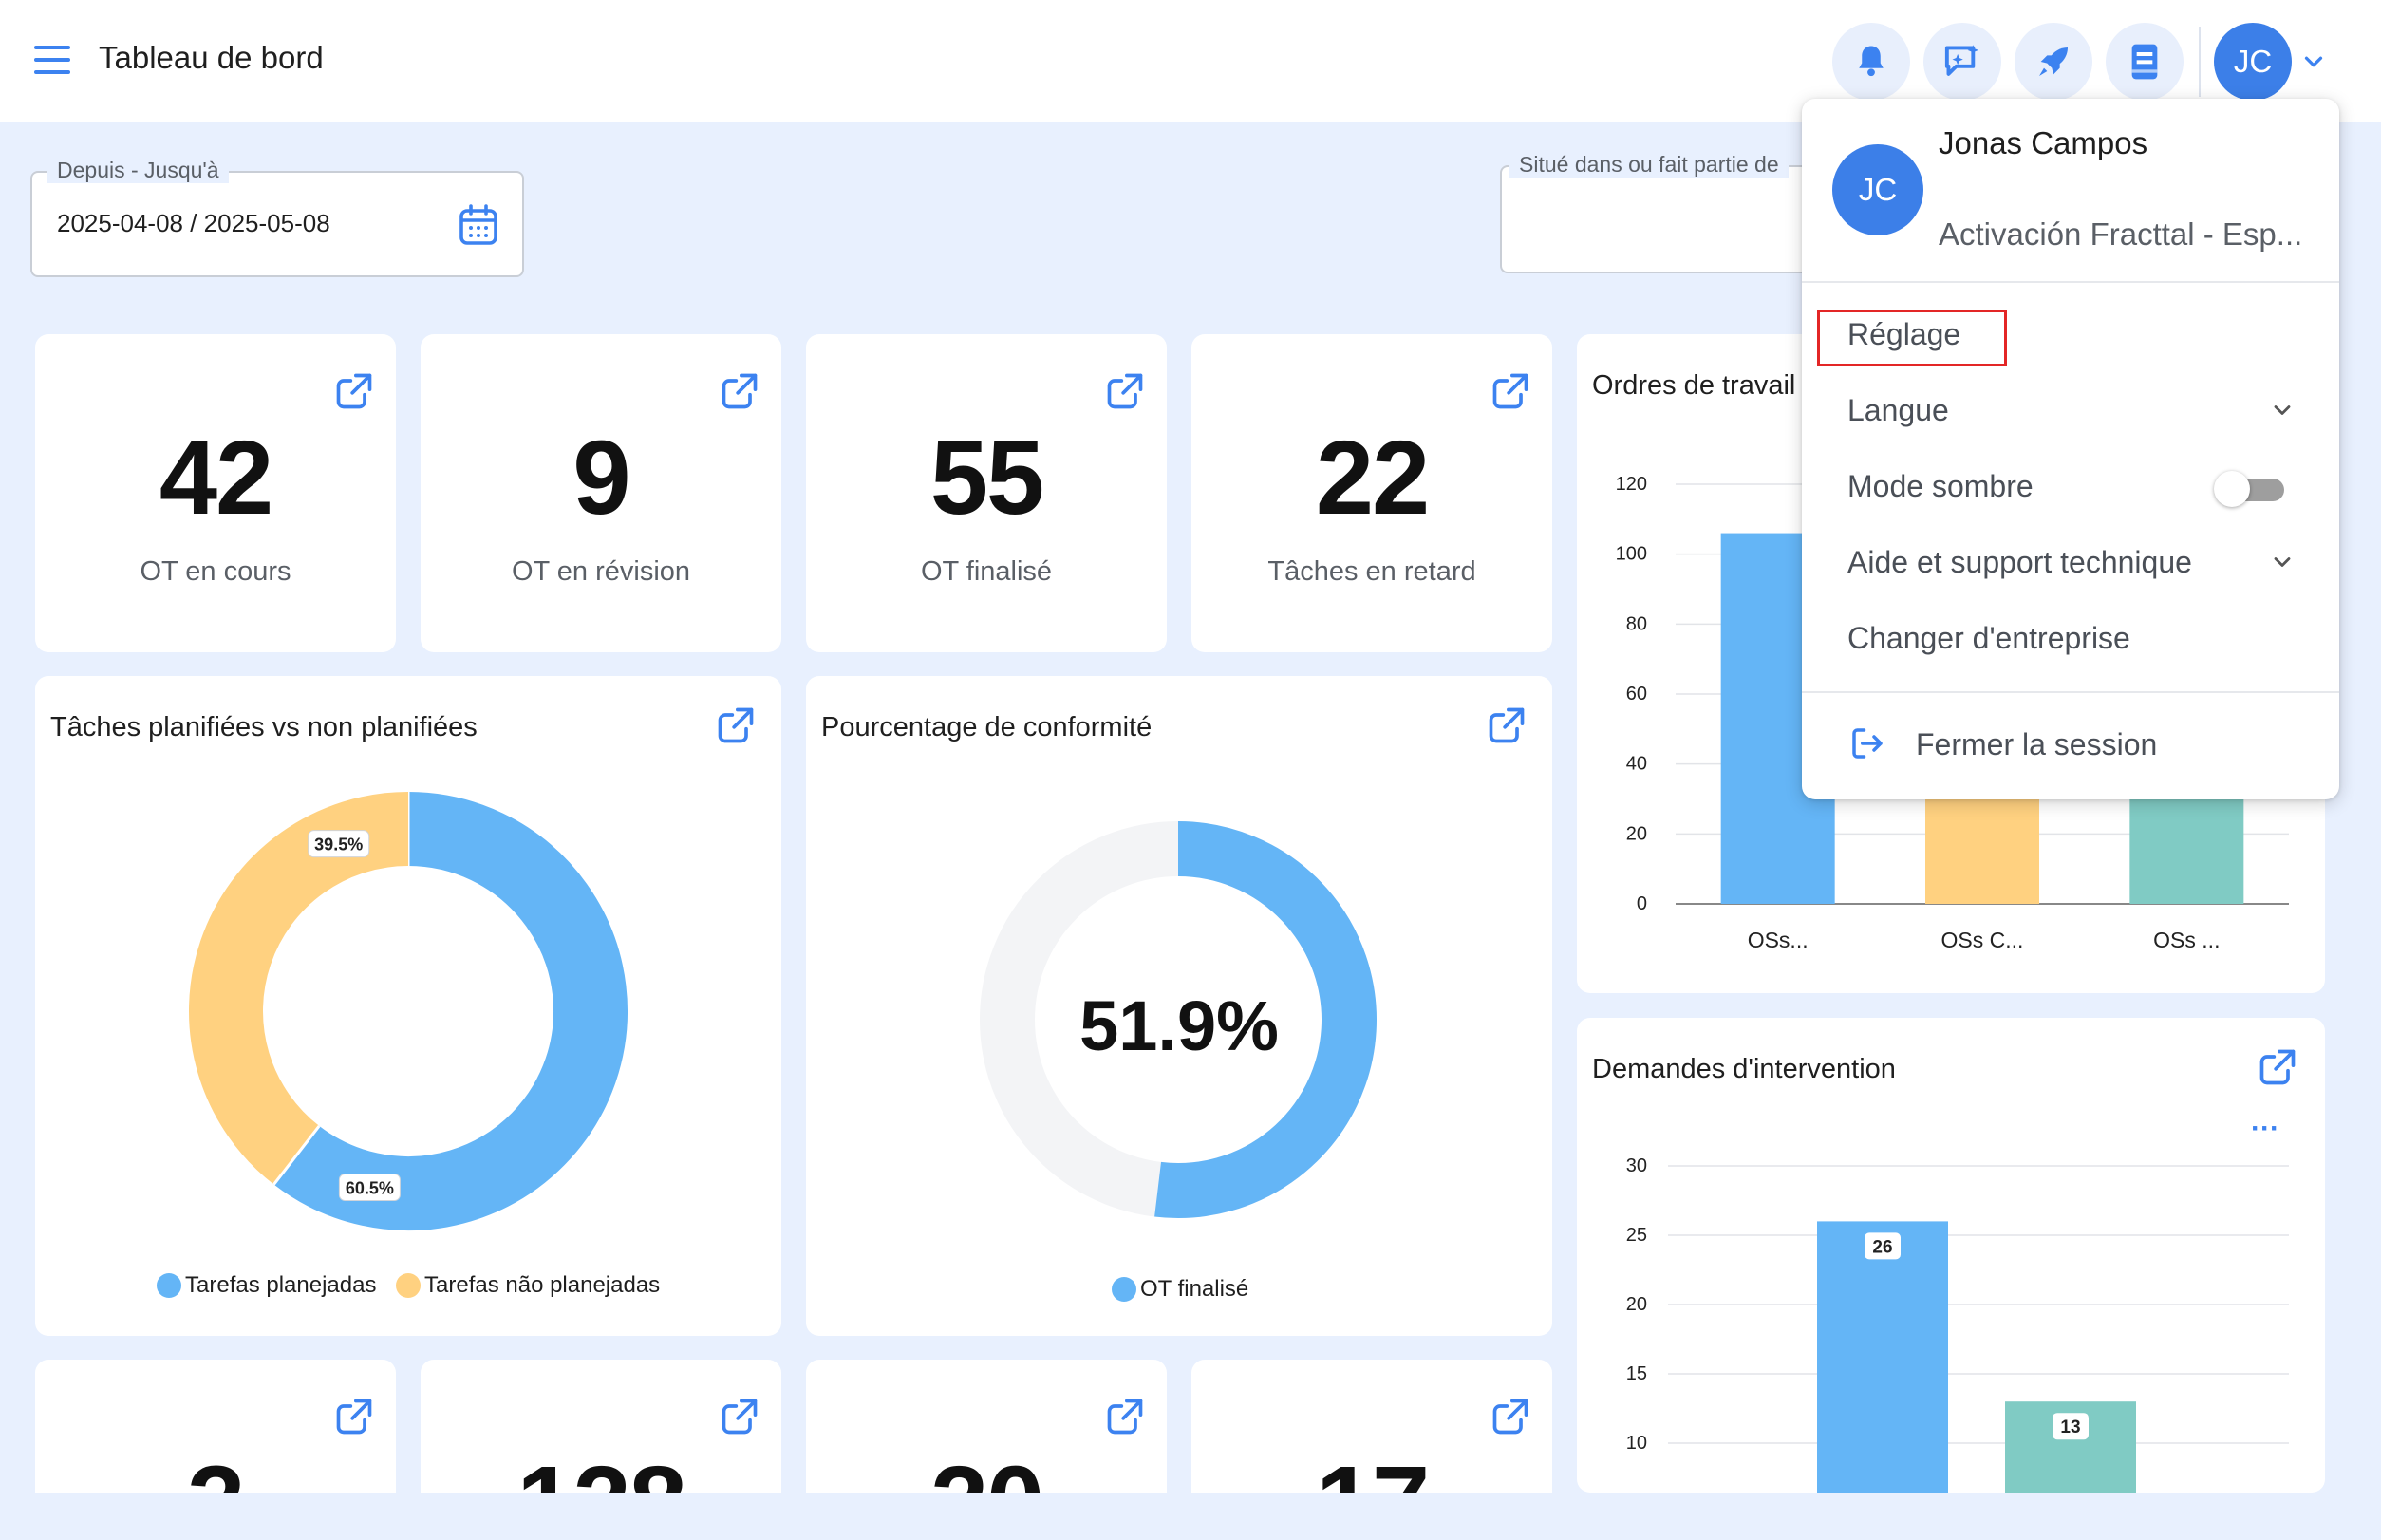 The height and width of the screenshot is (1540, 2381). What do you see at coordinates (1190, 61) in the screenshot?
I see `top-bar: Tableau de bord JC` at bounding box center [1190, 61].